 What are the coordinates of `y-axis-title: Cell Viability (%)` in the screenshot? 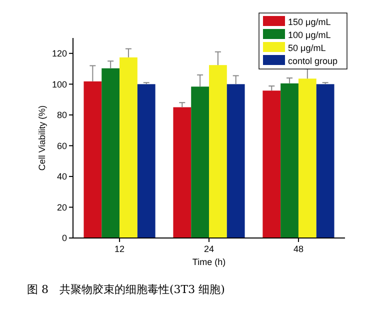 It's located at (42, 138).